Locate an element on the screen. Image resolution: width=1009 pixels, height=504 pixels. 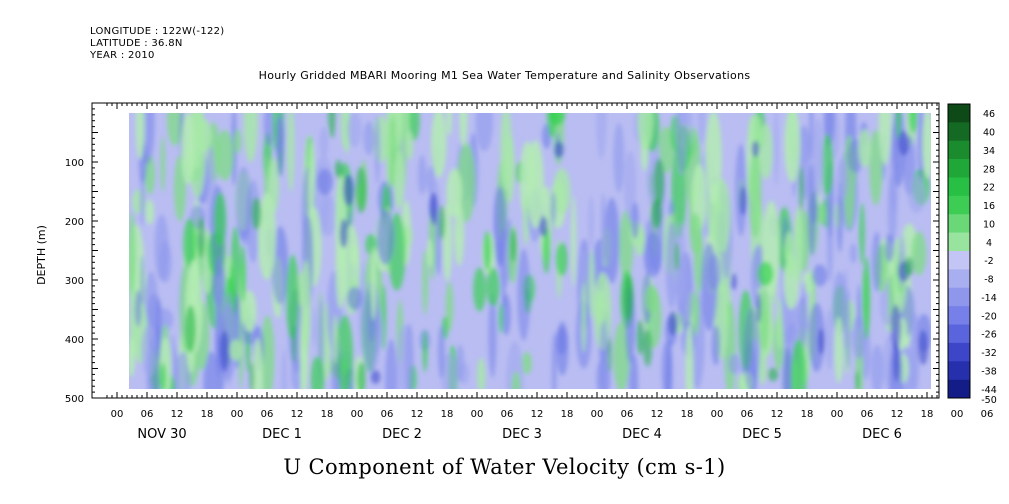
colorbar-level-label: -26 is located at coordinates (989, 335).